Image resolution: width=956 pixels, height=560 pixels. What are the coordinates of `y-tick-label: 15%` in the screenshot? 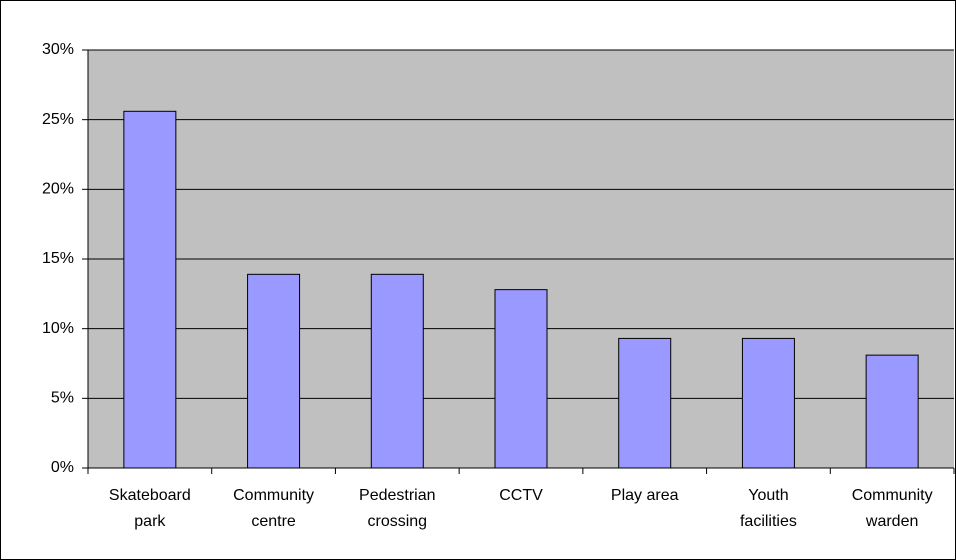 It's located at (58, 258).